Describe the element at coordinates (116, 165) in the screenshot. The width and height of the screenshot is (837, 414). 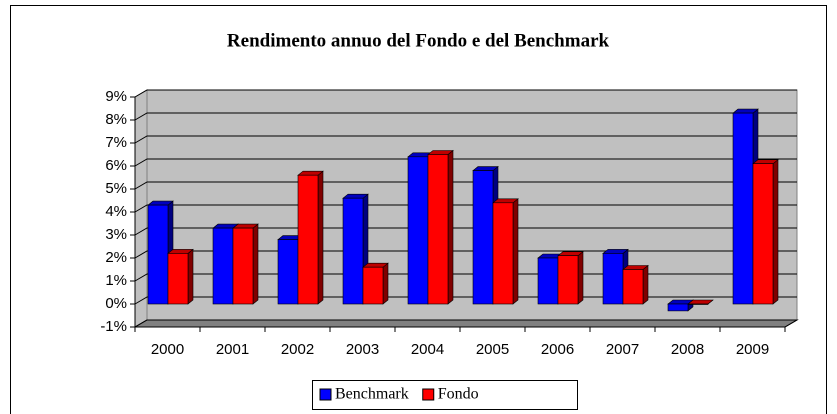
I see `y-tick-label: 6%` at that location.